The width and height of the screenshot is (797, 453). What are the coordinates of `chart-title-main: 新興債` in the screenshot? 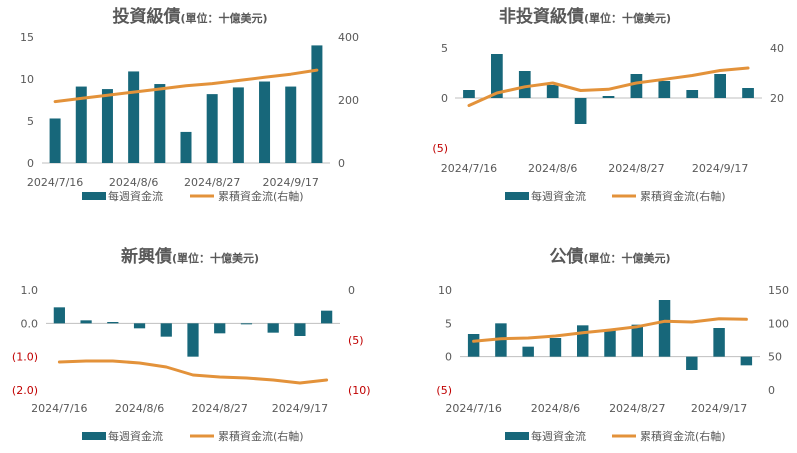 It's located at (146, 256).